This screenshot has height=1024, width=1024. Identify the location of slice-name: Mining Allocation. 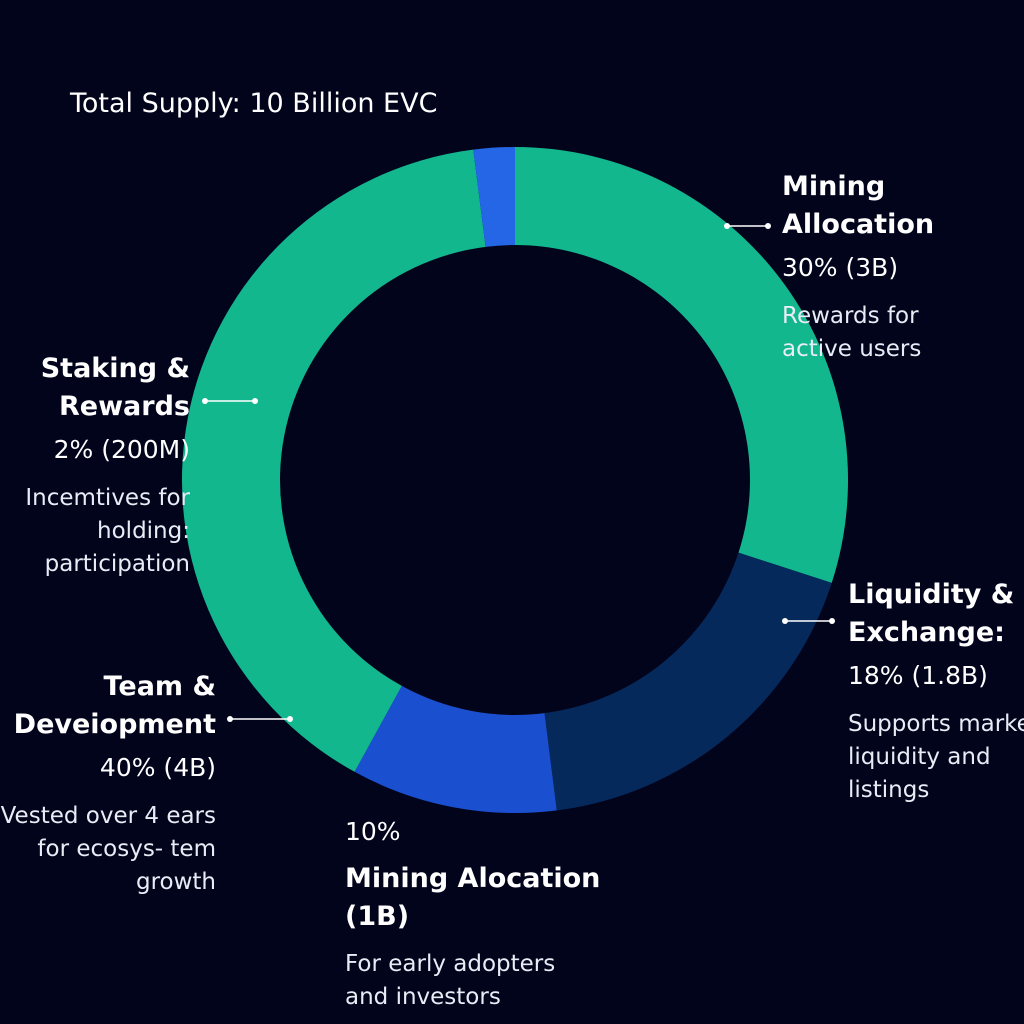
(858, 205).